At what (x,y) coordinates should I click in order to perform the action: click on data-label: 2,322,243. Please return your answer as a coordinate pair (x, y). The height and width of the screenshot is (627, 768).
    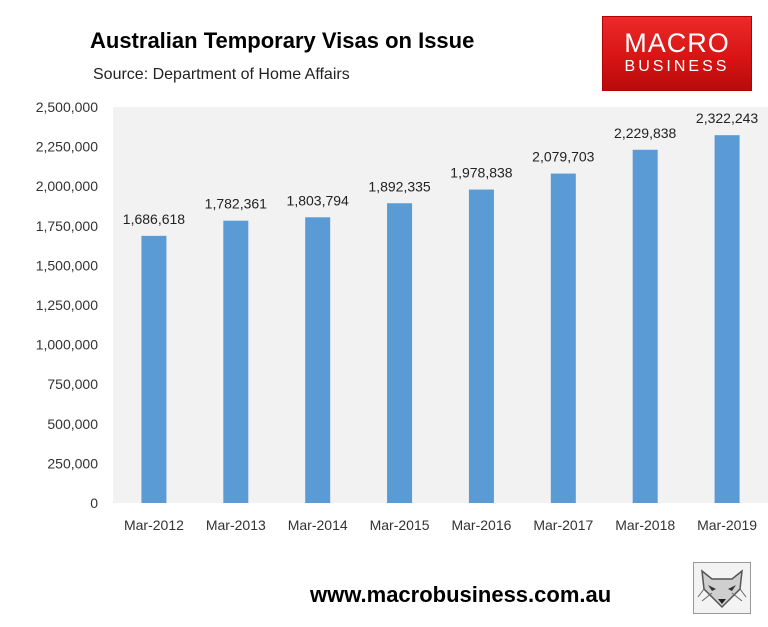
    Looking at the image, I should click on (727, 118).